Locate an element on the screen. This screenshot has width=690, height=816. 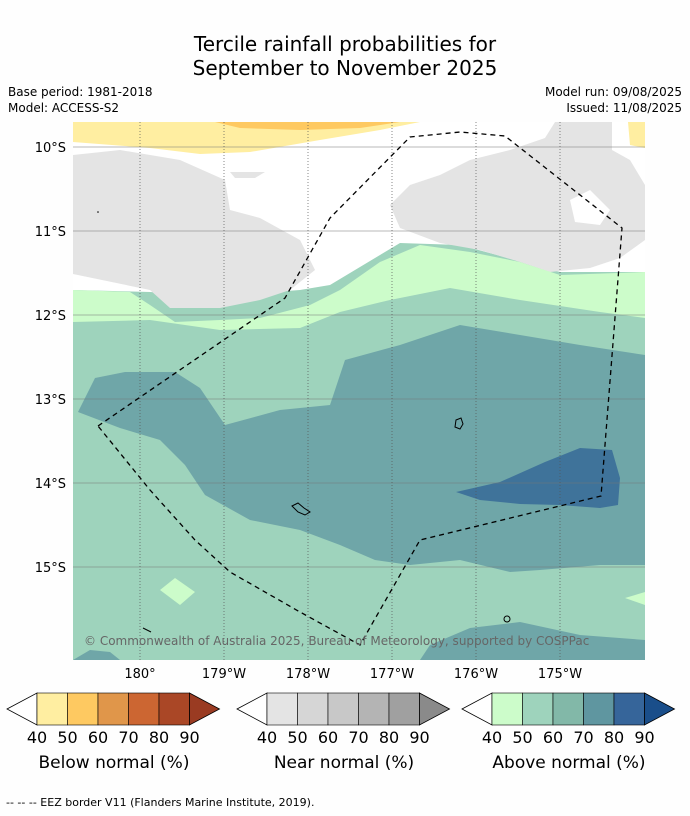
lon-label: 180° is located at coordinates (139, 674).